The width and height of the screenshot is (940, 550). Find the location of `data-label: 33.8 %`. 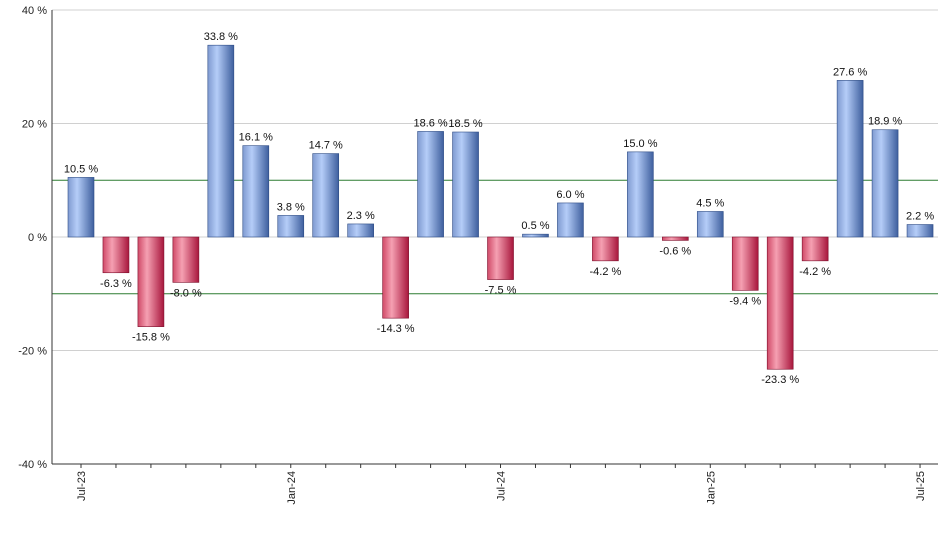

data-label: 33.8 % is located at coordinates (221, 37).